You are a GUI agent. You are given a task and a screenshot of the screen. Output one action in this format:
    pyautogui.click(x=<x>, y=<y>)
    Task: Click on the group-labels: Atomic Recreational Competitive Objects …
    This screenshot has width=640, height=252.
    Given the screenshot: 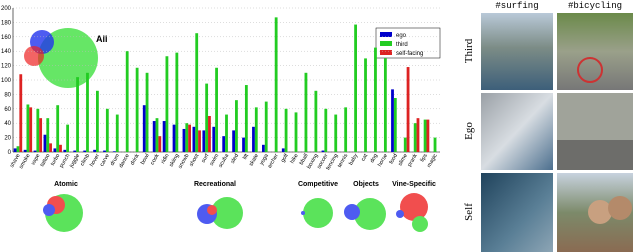 What is the action you would take?
    pyautogui.click(x=245, y=184)
    